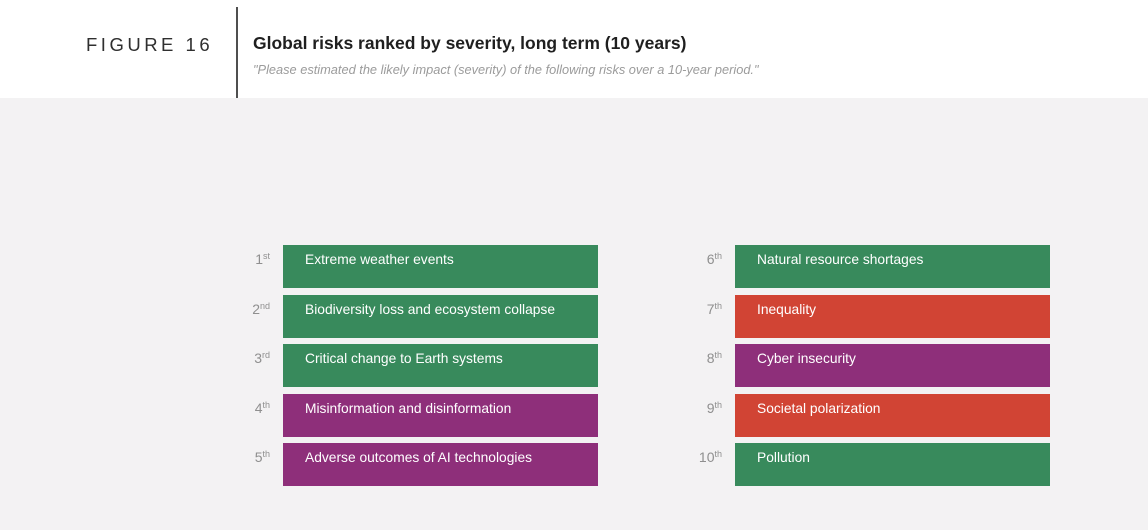 Image resolution: width=1148 pixels, height=530 pixels. I want to click on risk-bar: Extreme weather events, so click(440, 266).